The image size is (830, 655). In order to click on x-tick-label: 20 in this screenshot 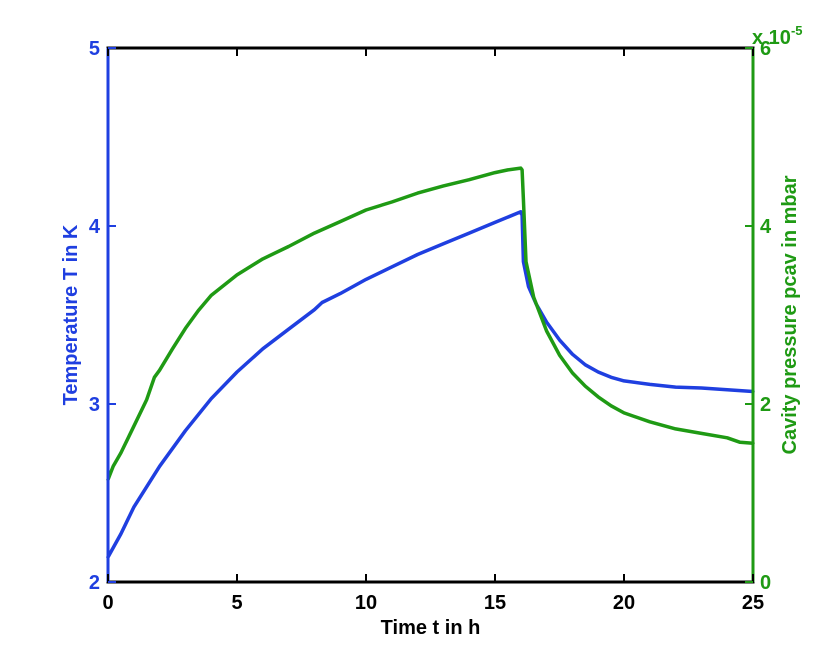, I will do `click(624, 603)`.